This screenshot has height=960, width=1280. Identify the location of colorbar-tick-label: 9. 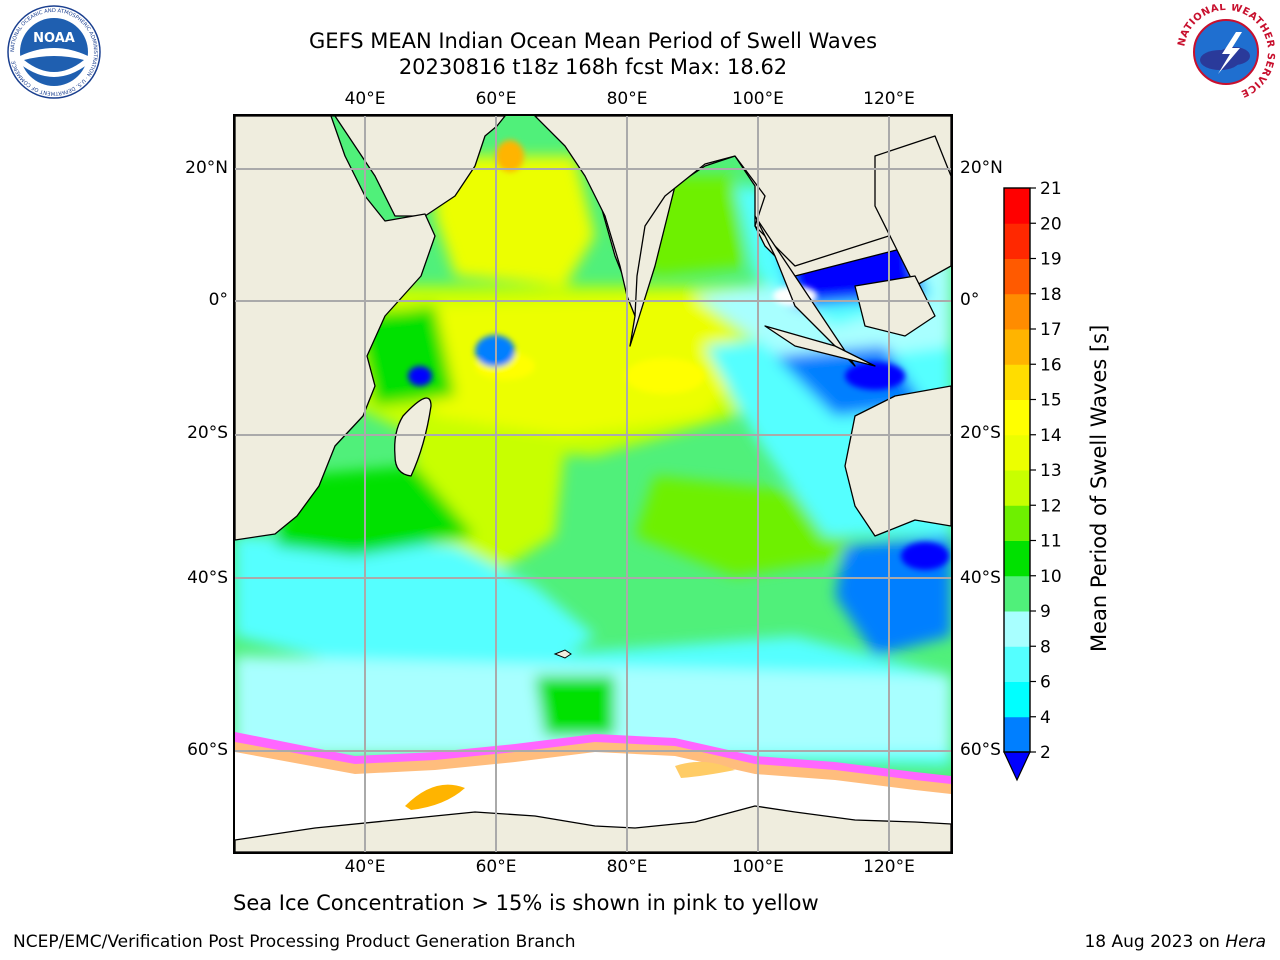
(1045, 612).